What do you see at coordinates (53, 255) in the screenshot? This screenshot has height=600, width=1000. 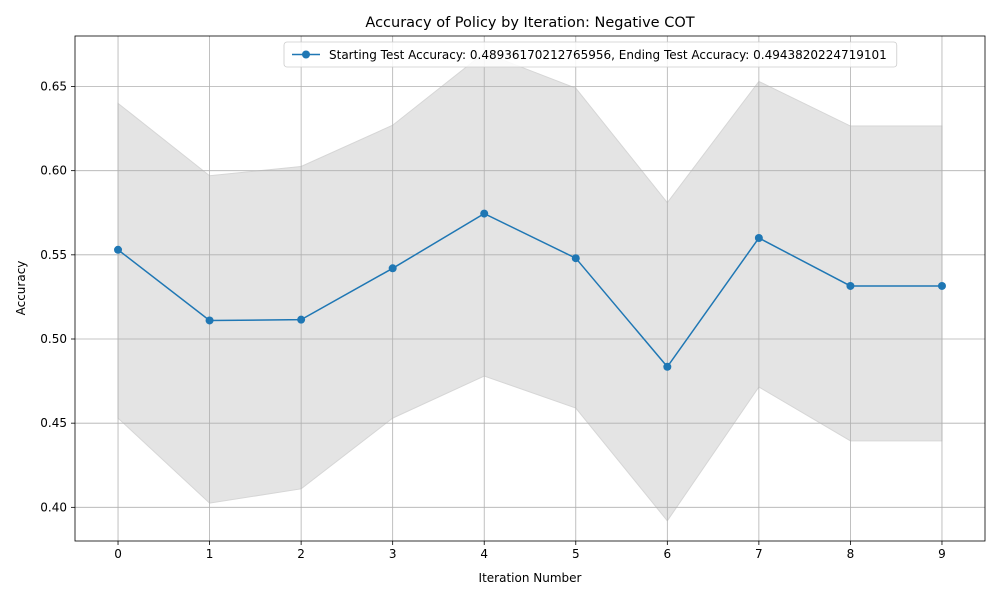 I see `y-tick-label: 0.55` at bounding box center [53, 255].